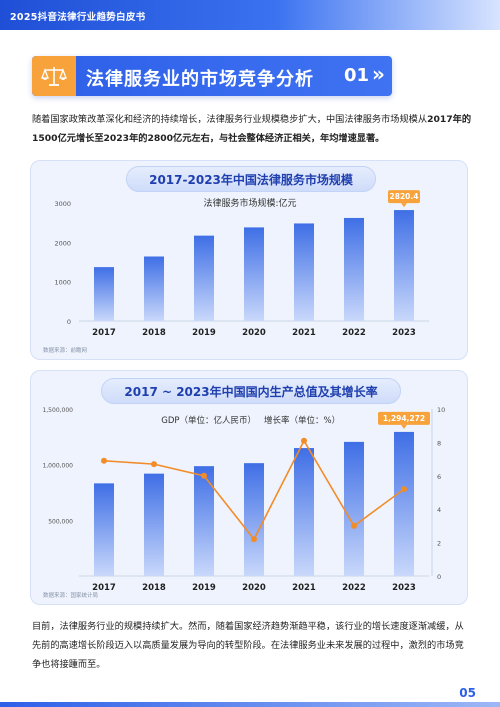 Image resolution: width=500 pixels, height=707 pixels. I want to click on y-tick-label: 3000, so click(62, 204).